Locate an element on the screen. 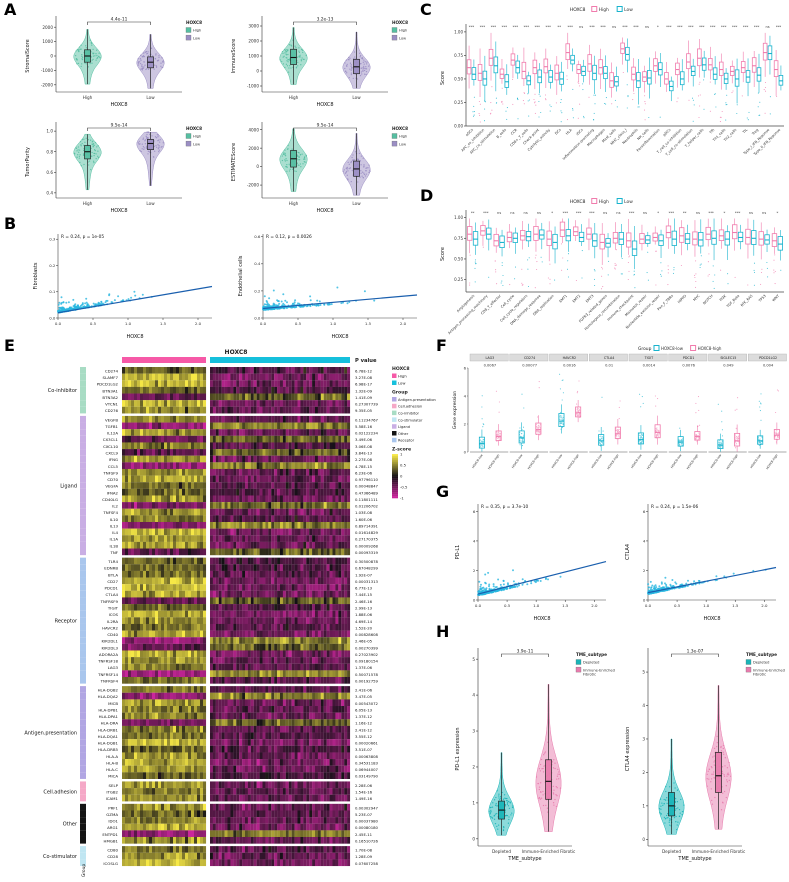 The image size is (789, 882). svg-text: TNFSF9 is located at coordinates (110, 472).